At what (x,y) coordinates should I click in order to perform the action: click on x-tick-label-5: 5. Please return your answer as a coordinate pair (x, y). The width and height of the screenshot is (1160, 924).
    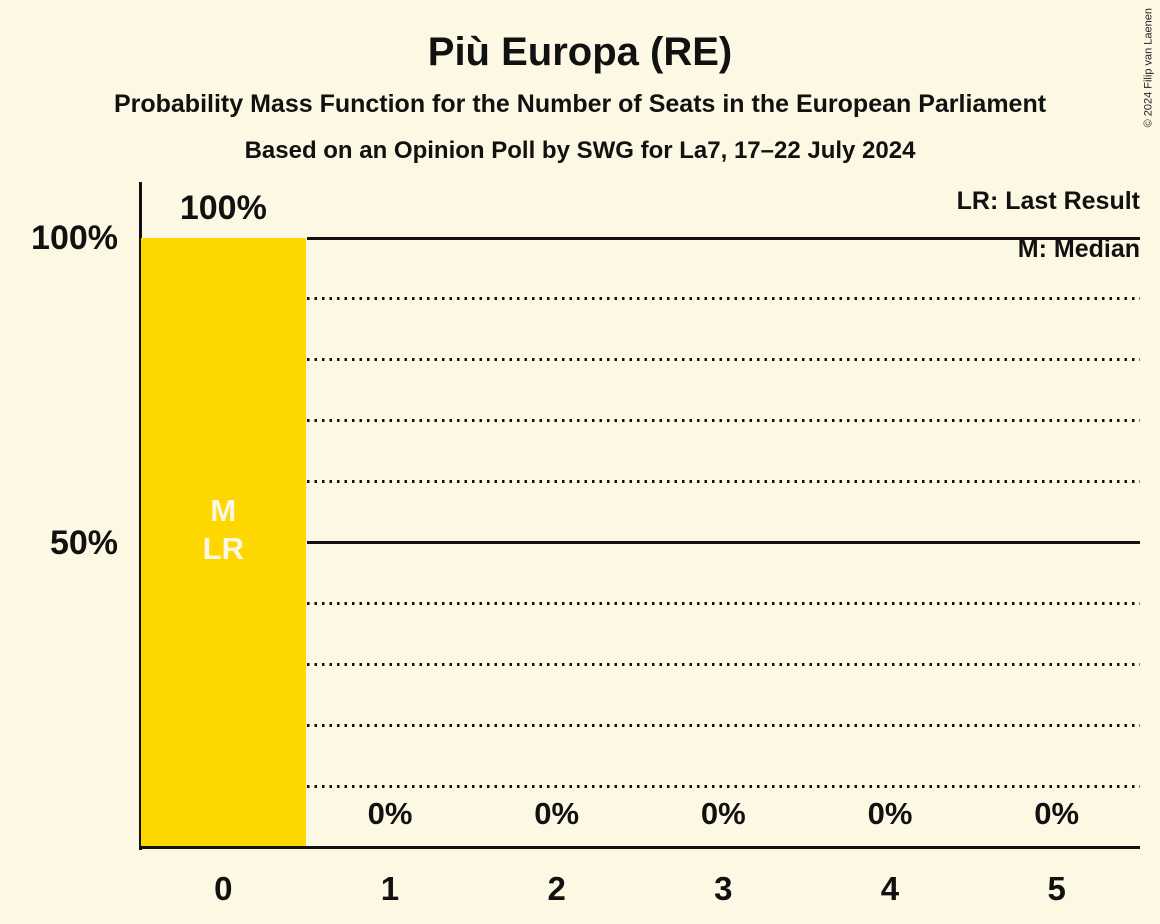
    Looking at the image, I should click on (1056, 888).